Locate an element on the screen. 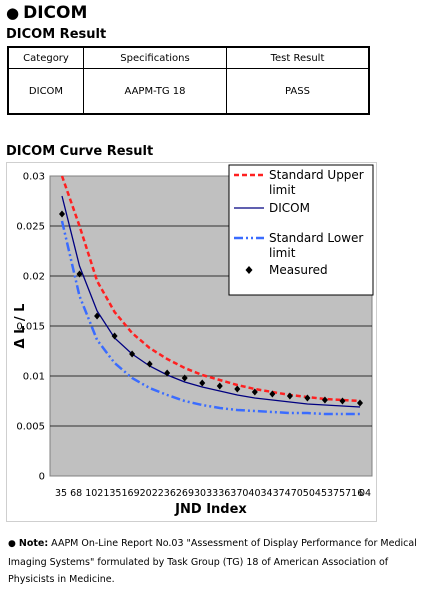 The height and width of the screenshot is (605, 426). legend-box is located at coordinates (301, 230).